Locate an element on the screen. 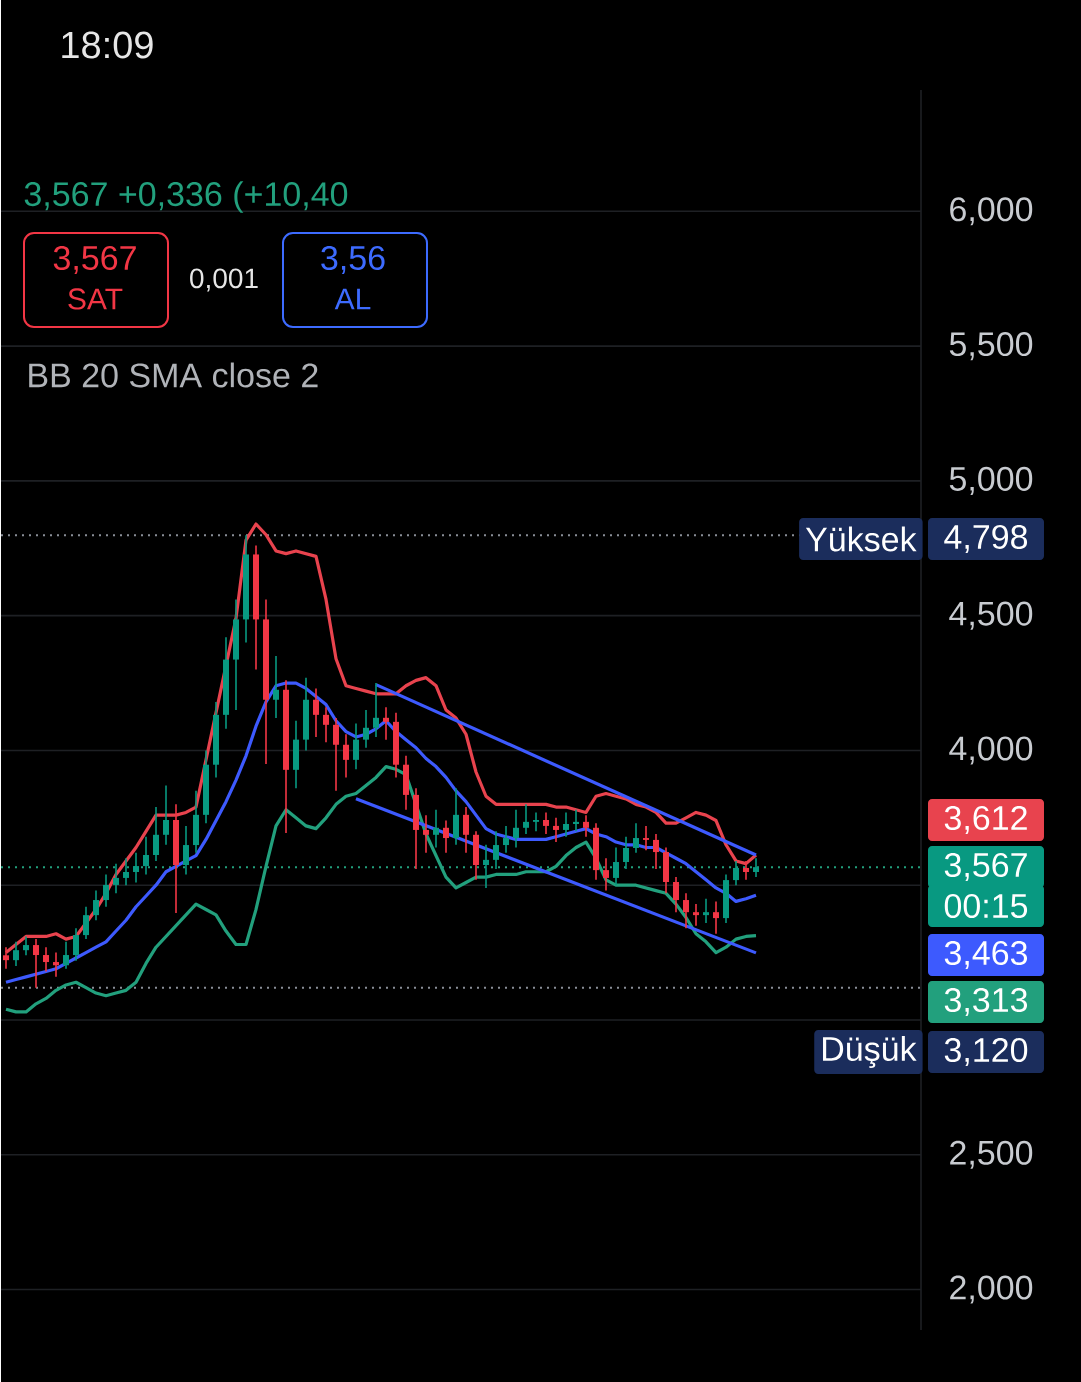 The image size is (1081, 1382). text: 4,798 is located at coordinates (986, 539).